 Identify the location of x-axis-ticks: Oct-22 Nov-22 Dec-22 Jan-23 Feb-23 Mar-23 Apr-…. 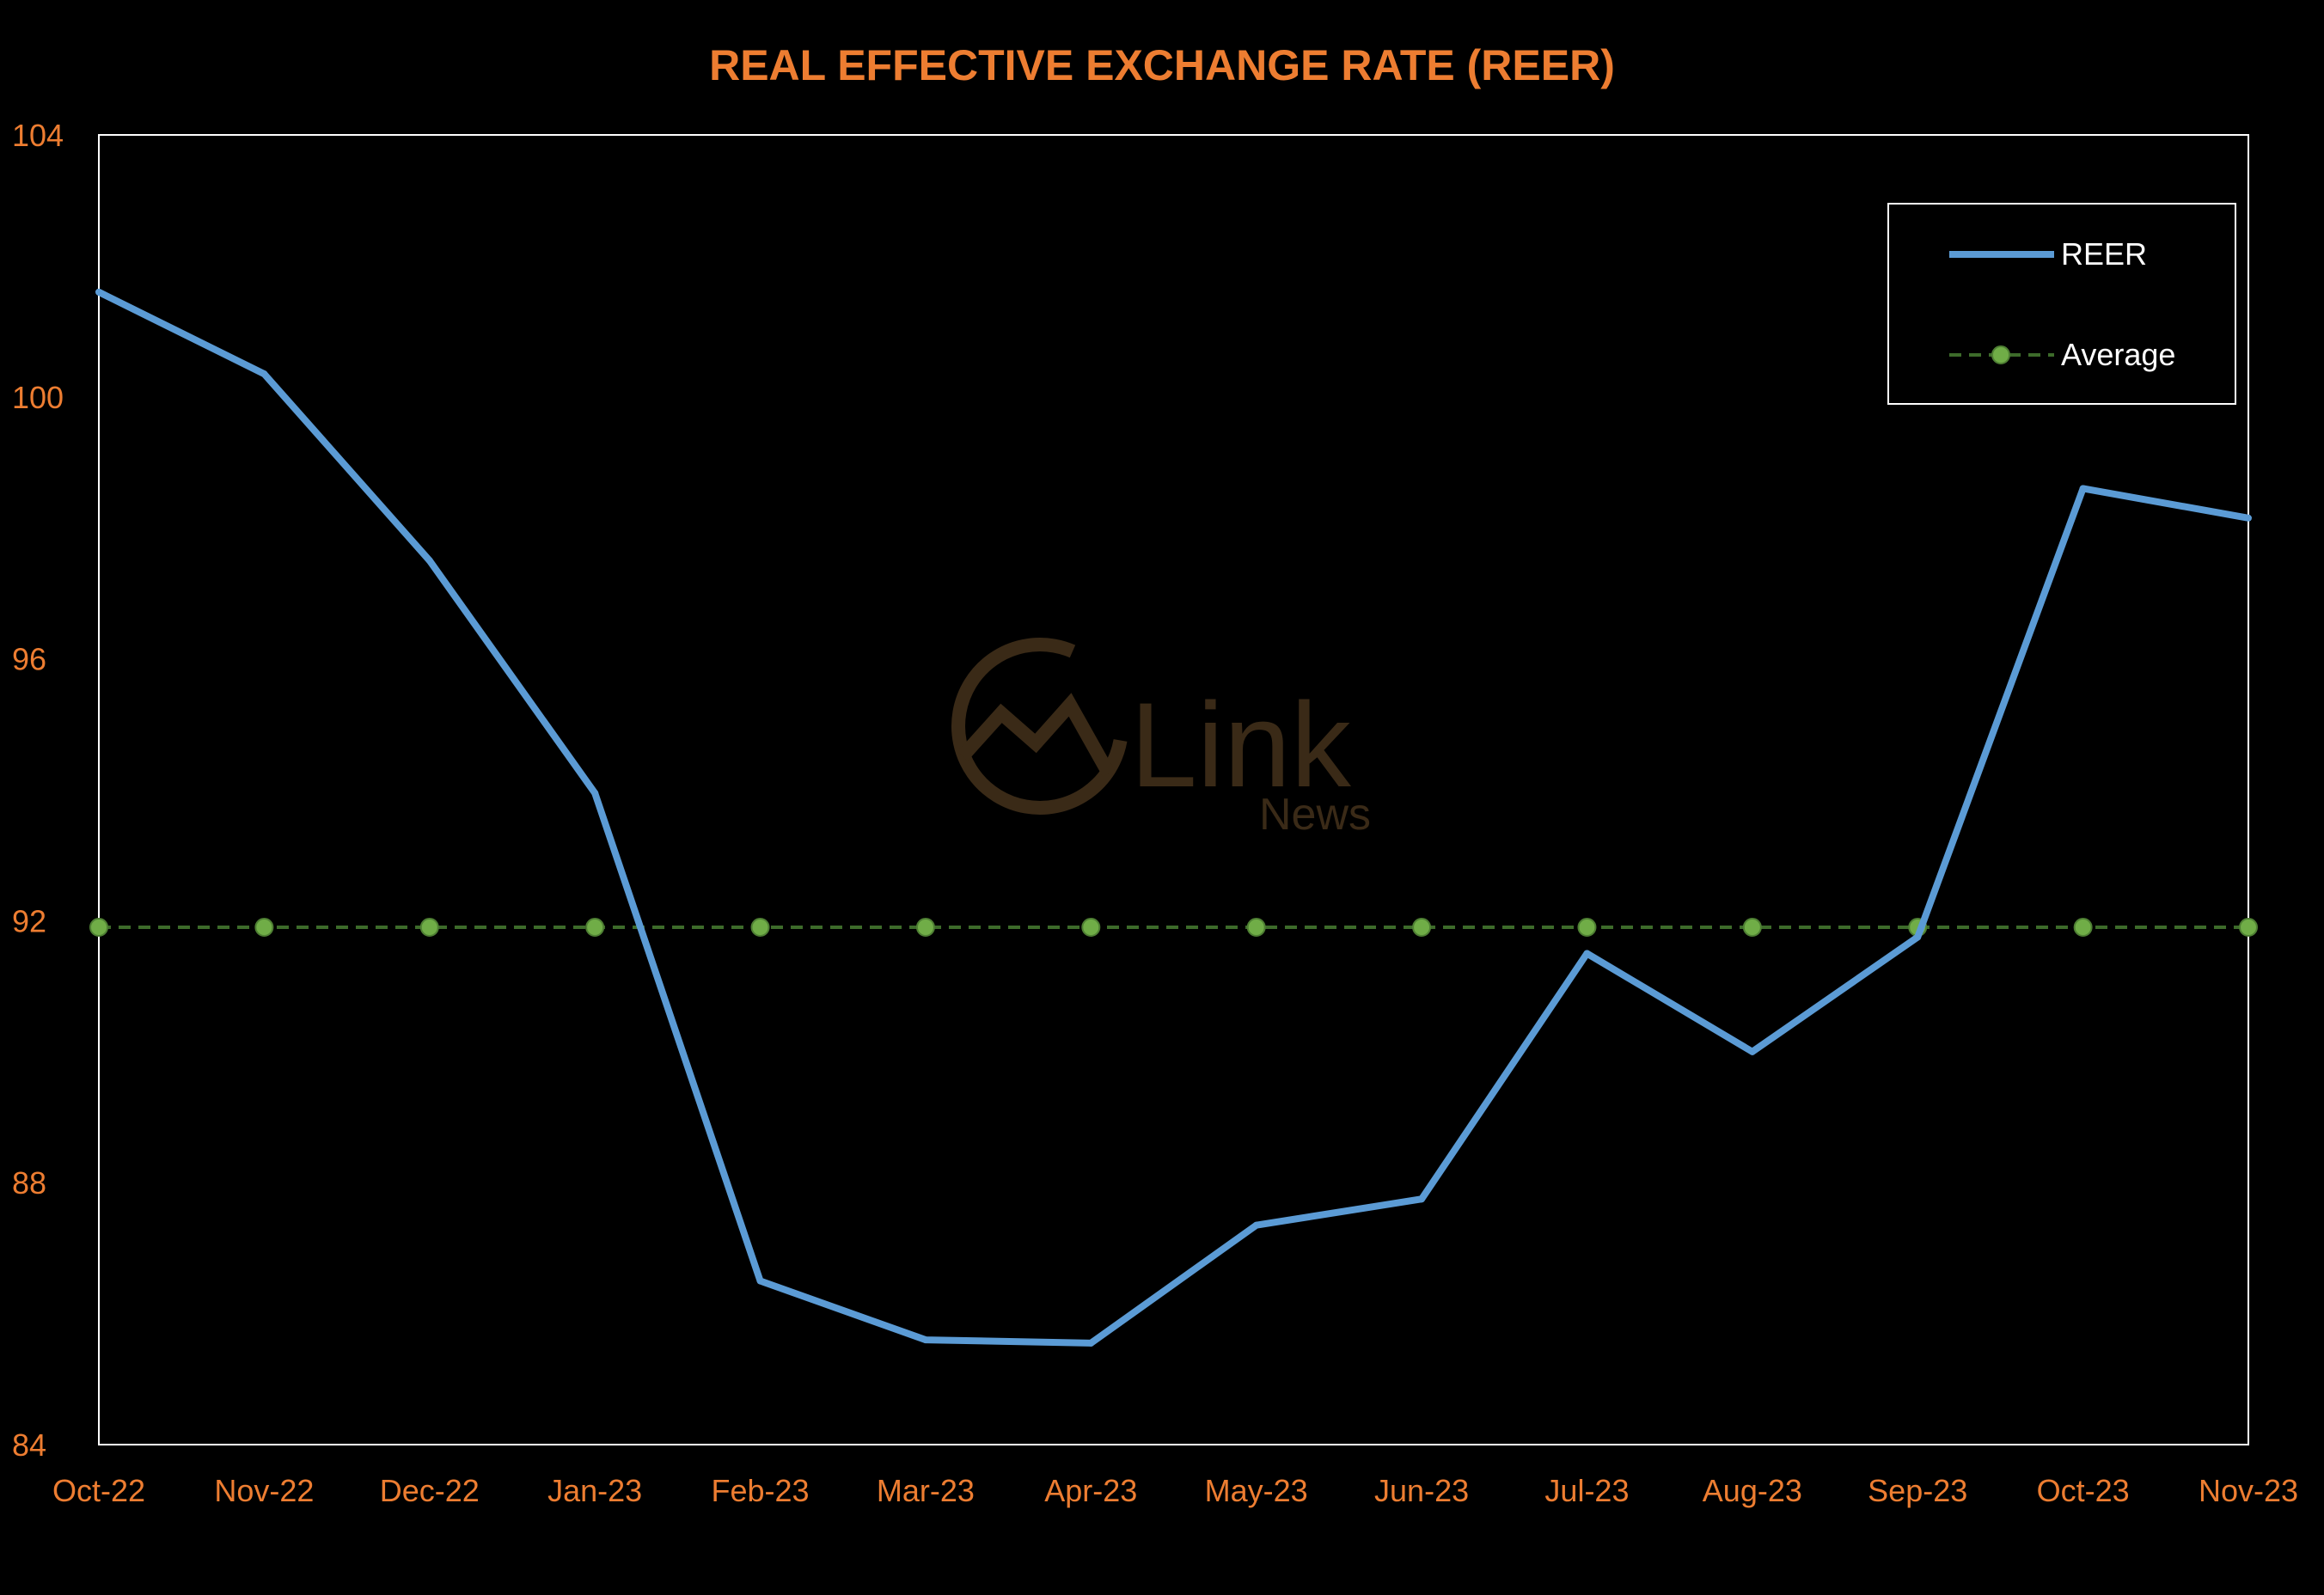
(1175, 1490).